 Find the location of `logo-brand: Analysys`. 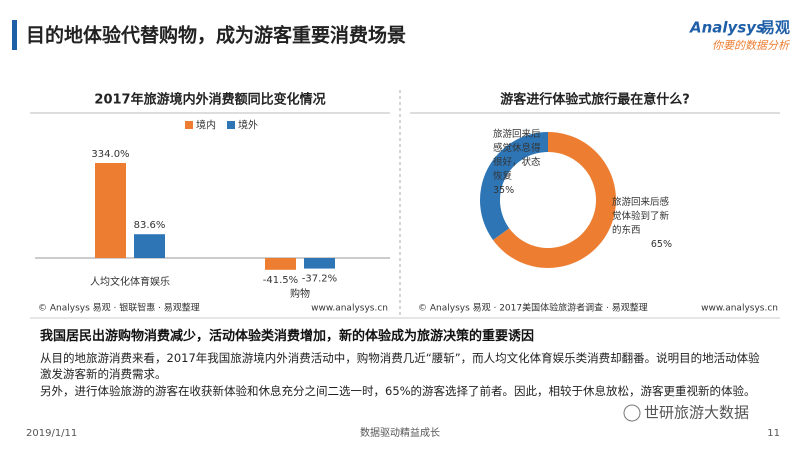

logo-brand: Analysys is located at coordinates (727, 28).